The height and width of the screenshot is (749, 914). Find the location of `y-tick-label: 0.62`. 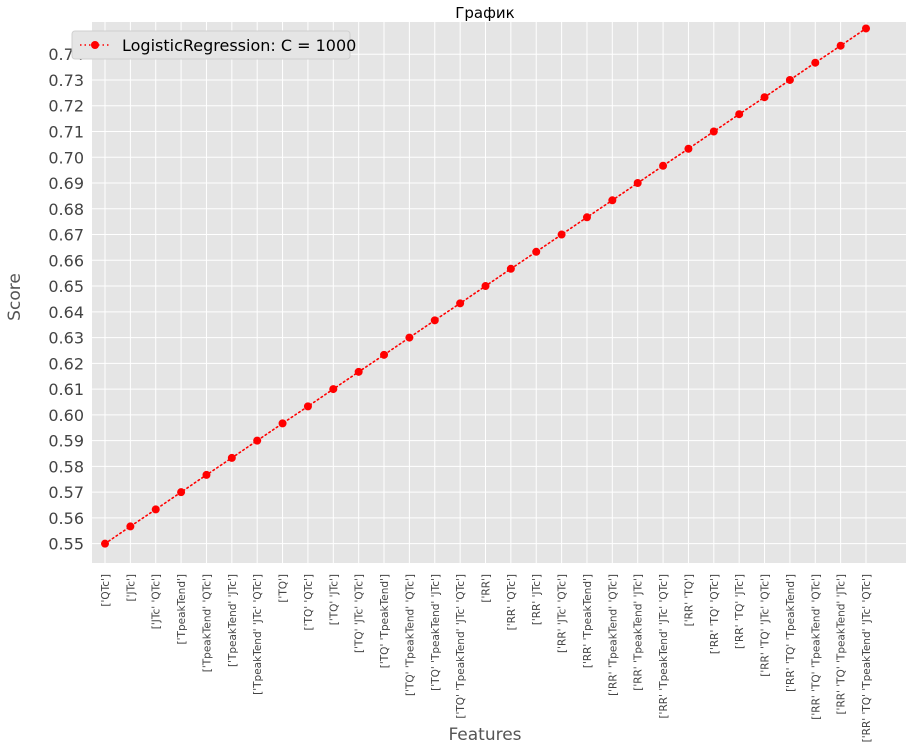

y-tick-label: 0.62 is located at coordinates (66, 363).